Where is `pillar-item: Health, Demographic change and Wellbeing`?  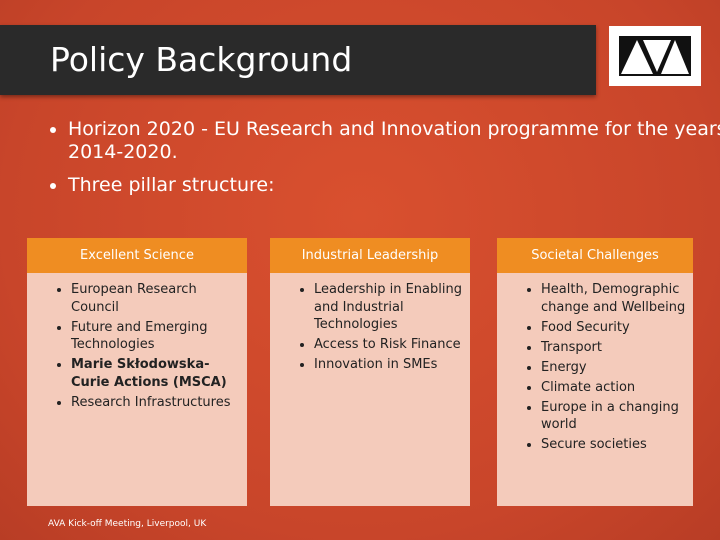
pillar-item: Health, Demographic change and Wellbeing is located at coordinates (614, 298).